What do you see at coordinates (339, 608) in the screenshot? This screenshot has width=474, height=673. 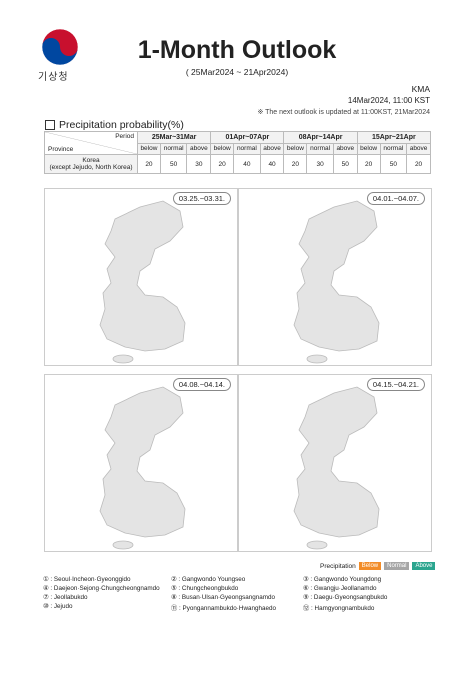 I see `region-entry: ⑫ : Hamgyongnambukdo` at bounding box center [339, 608].